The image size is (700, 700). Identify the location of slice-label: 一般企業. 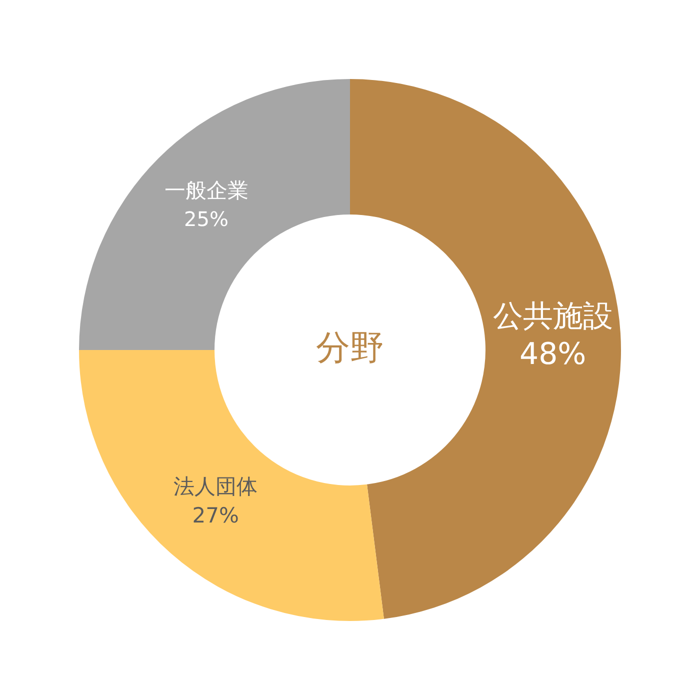
(206, 190).